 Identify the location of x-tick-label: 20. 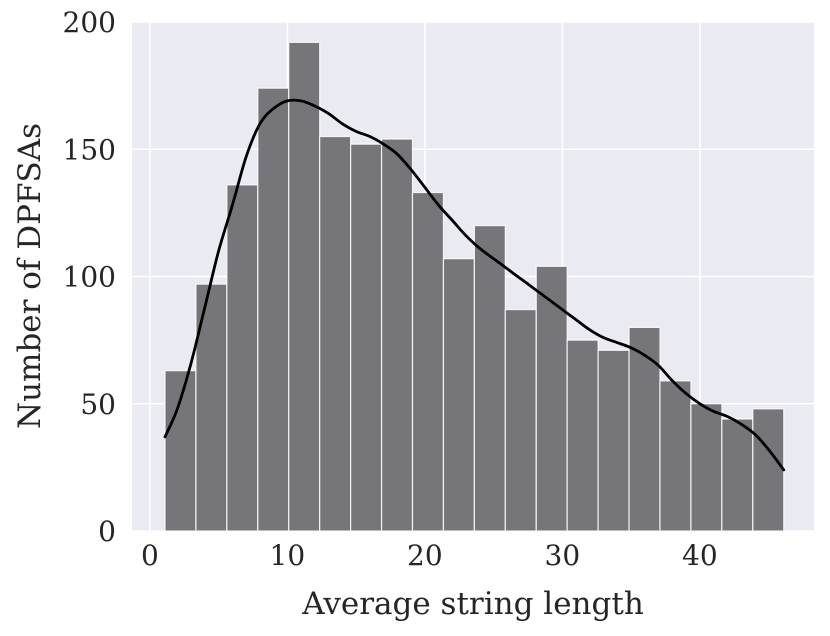
(425, 555).